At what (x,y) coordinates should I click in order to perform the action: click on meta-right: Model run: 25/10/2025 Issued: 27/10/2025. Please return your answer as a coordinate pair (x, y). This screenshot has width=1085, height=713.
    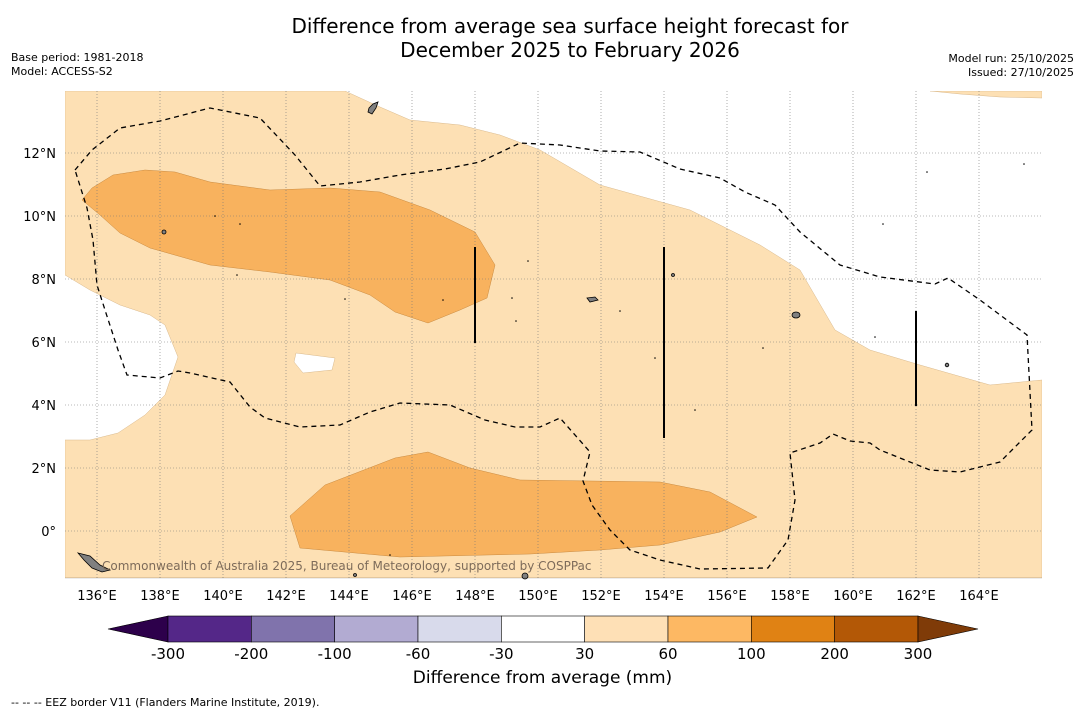
    Looking at the image, I should click on (1011, 66).